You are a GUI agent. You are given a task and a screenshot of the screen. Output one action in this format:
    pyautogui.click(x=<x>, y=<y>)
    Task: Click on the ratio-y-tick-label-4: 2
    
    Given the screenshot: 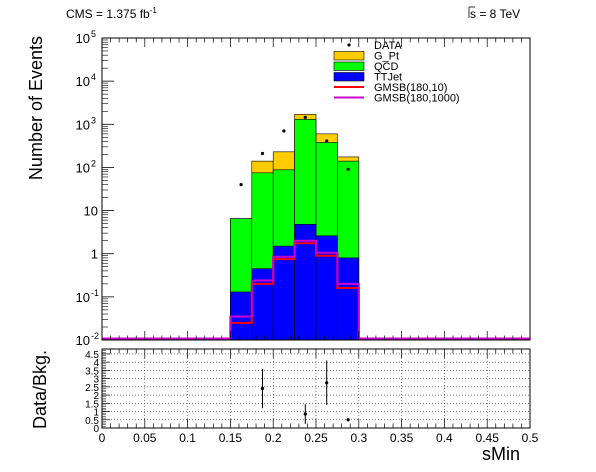 What is the action you would take?
    pyautogui.click(x=96, y=396)
    